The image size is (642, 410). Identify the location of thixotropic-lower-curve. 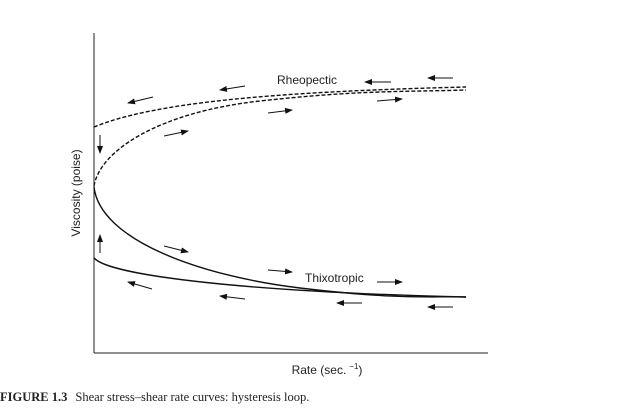
(280, 277).